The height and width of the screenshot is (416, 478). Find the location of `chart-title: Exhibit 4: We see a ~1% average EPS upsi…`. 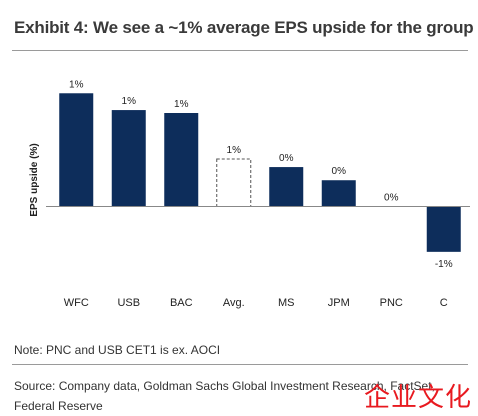

chart-title: Exhibit 4: We see a ~1% average EPS upsi… is located at coordinates (244, 27).